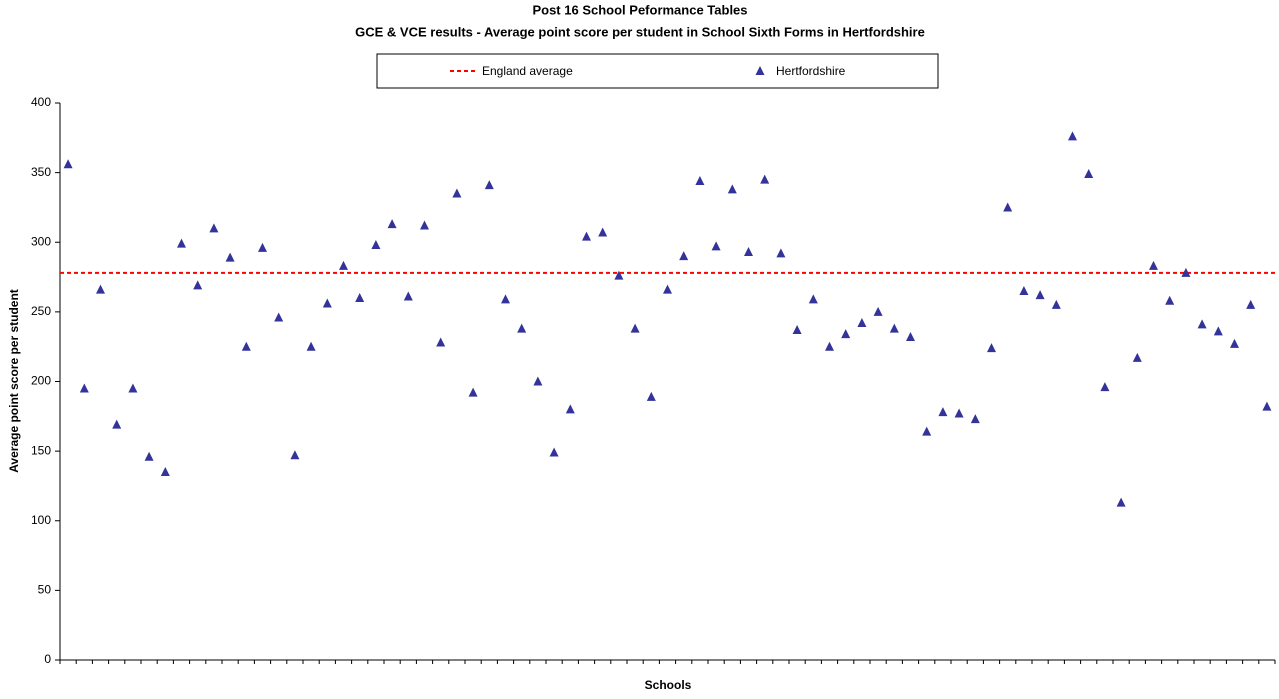 This screenshot has height=699, width=1279. What do you see at coordinates (527, 71) in the screenshot?
I see `legend-label: England average` at bounding box center [527, 71].